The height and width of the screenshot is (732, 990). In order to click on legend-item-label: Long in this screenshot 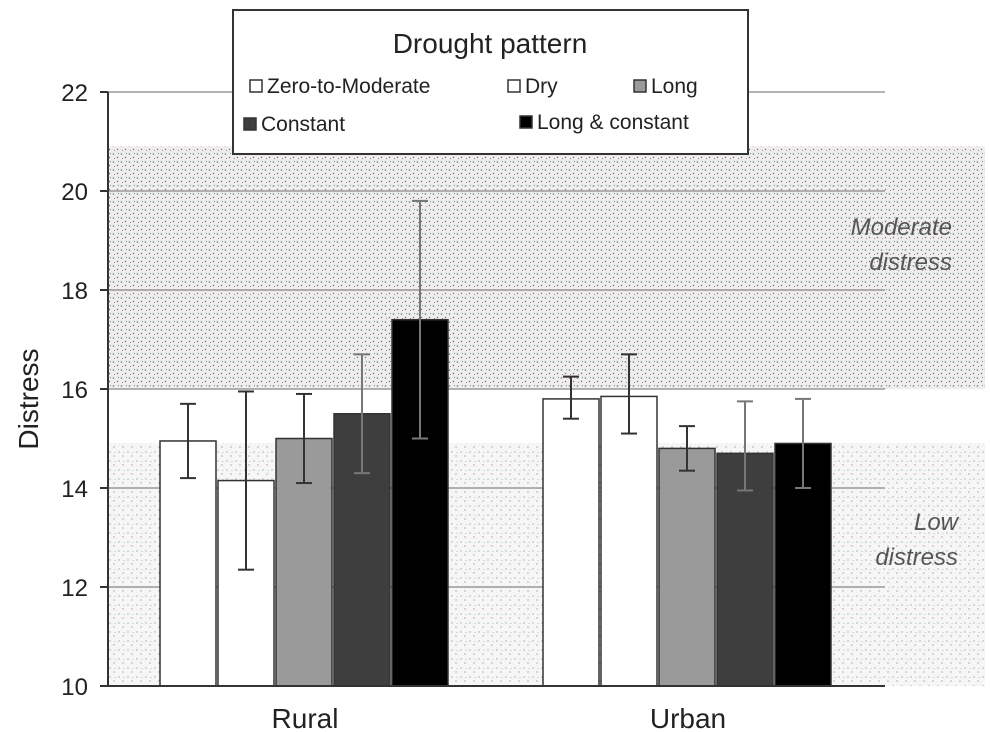, I will do `click(674, 86)`.